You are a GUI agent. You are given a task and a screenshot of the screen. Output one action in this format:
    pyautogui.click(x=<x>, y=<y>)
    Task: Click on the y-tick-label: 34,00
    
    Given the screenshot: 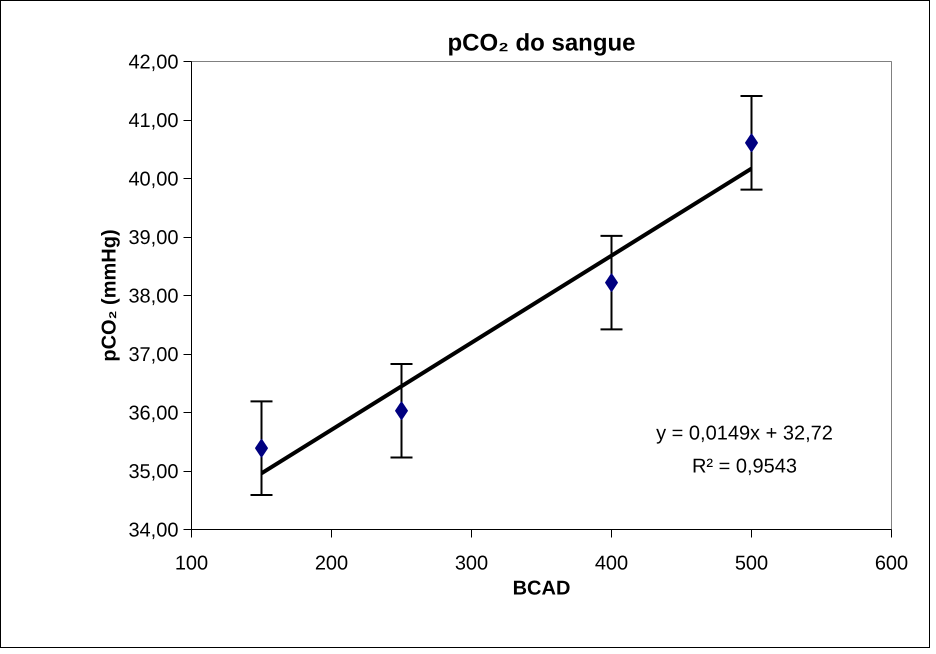 What is the action you would take?
    pyautogui.click(x=153, y=531)
    